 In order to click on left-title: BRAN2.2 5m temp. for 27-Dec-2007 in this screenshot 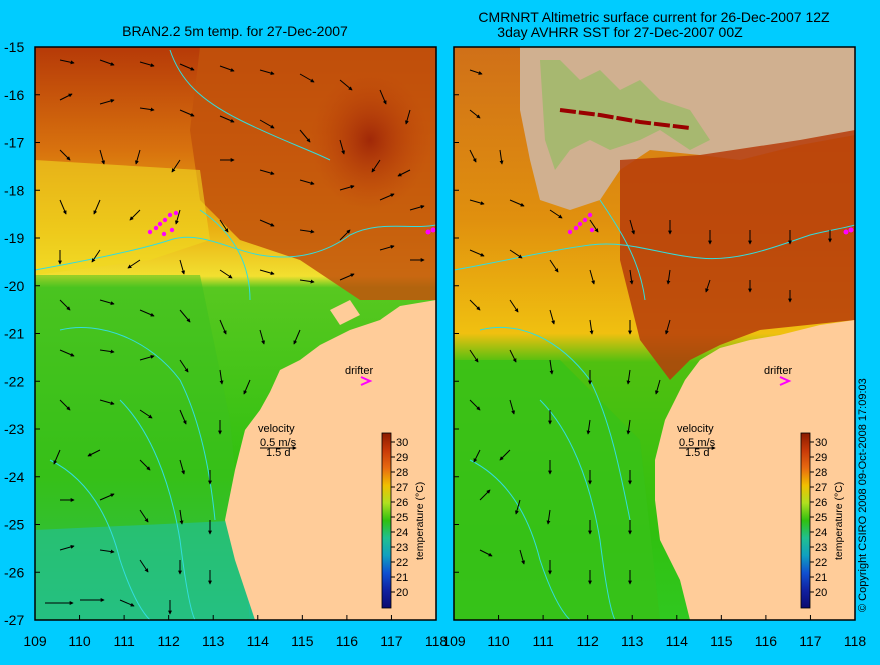, I will do `click(235, 31)`.